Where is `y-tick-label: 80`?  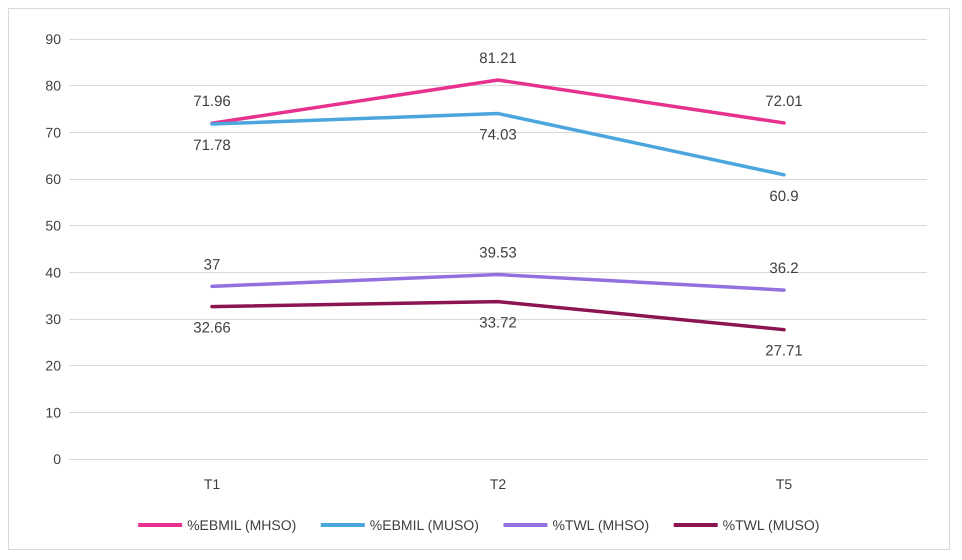
y-tick-label: 80 is located at coordinates (53, 86).